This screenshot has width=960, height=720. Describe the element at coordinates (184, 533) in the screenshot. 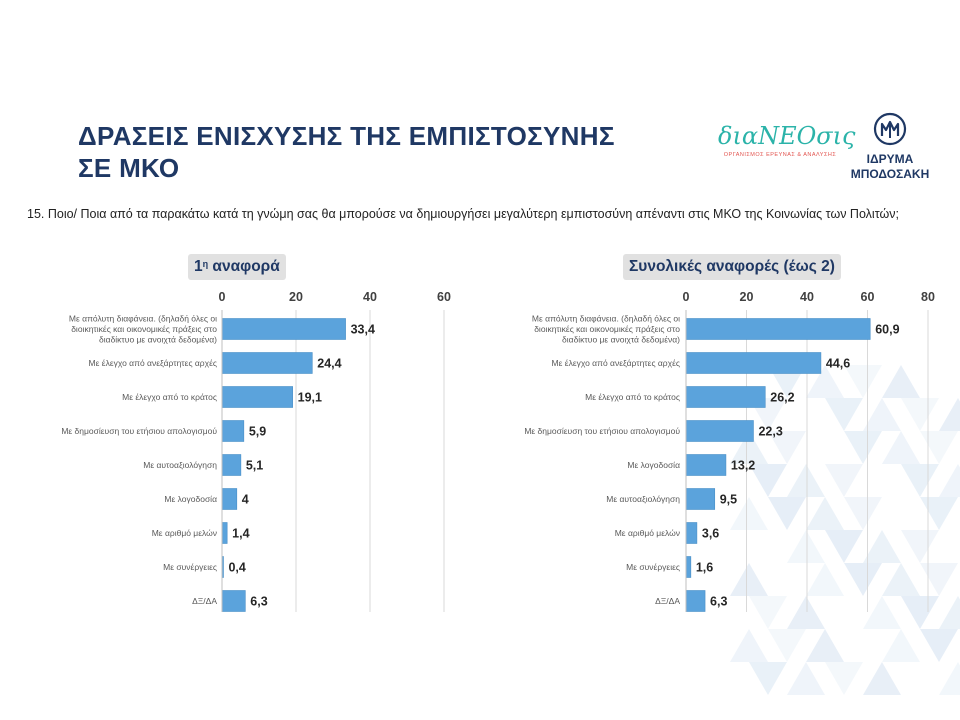

I see `chart-1-category-label: Με αριθμό μελών` at that location.